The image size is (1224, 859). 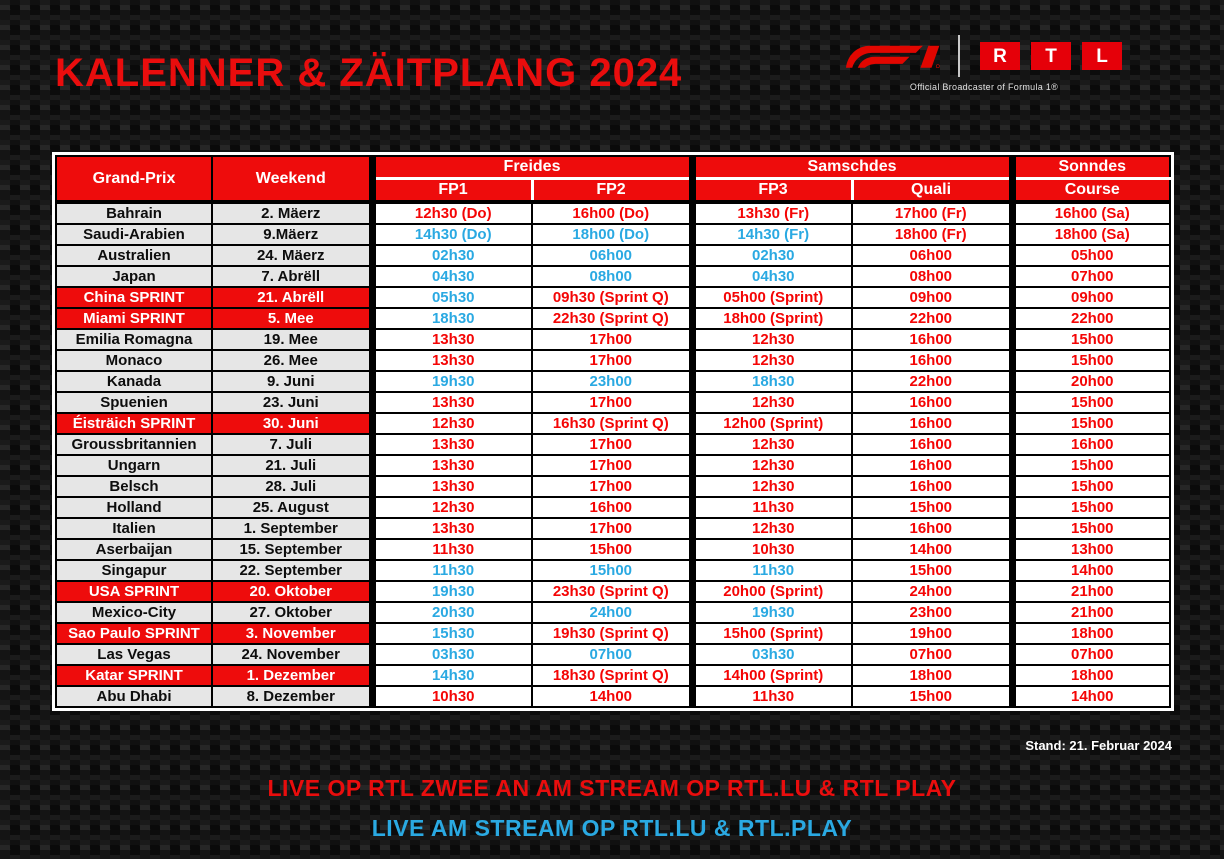 What do you see at coordinates (292, 339) in the screenshot?
I see `weekend-date-cell: 19. Mee` at bounding box center [292, 339].